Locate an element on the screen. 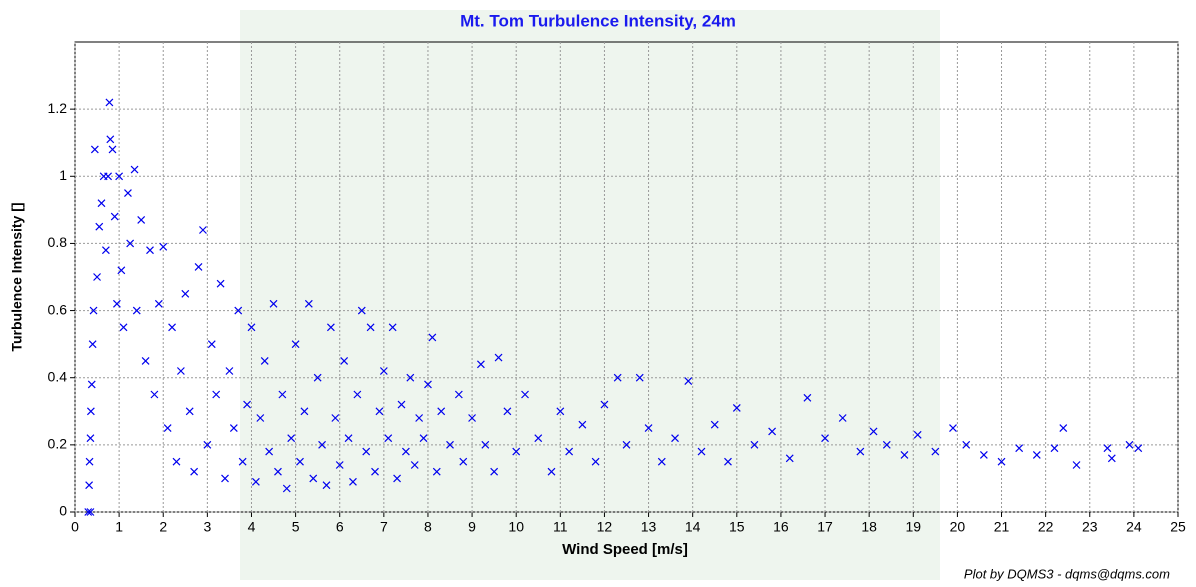  x-tick-label: 22 is located at coordinates (1046, 527).